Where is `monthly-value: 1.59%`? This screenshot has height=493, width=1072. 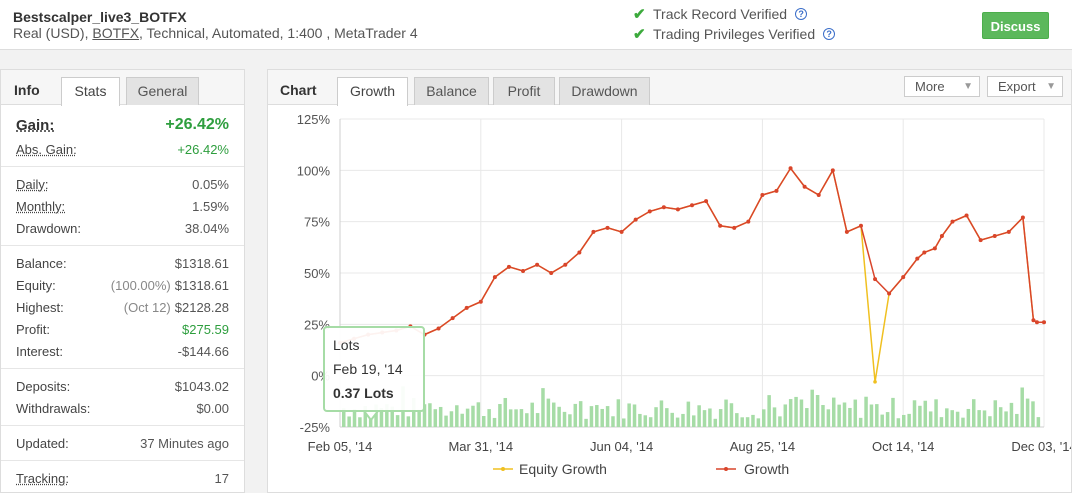 monthly-value: 1.59% is located at coordinates (210, 206).